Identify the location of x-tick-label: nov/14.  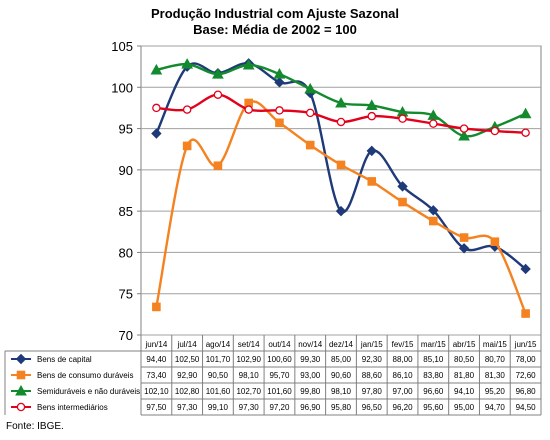
(310, 344).